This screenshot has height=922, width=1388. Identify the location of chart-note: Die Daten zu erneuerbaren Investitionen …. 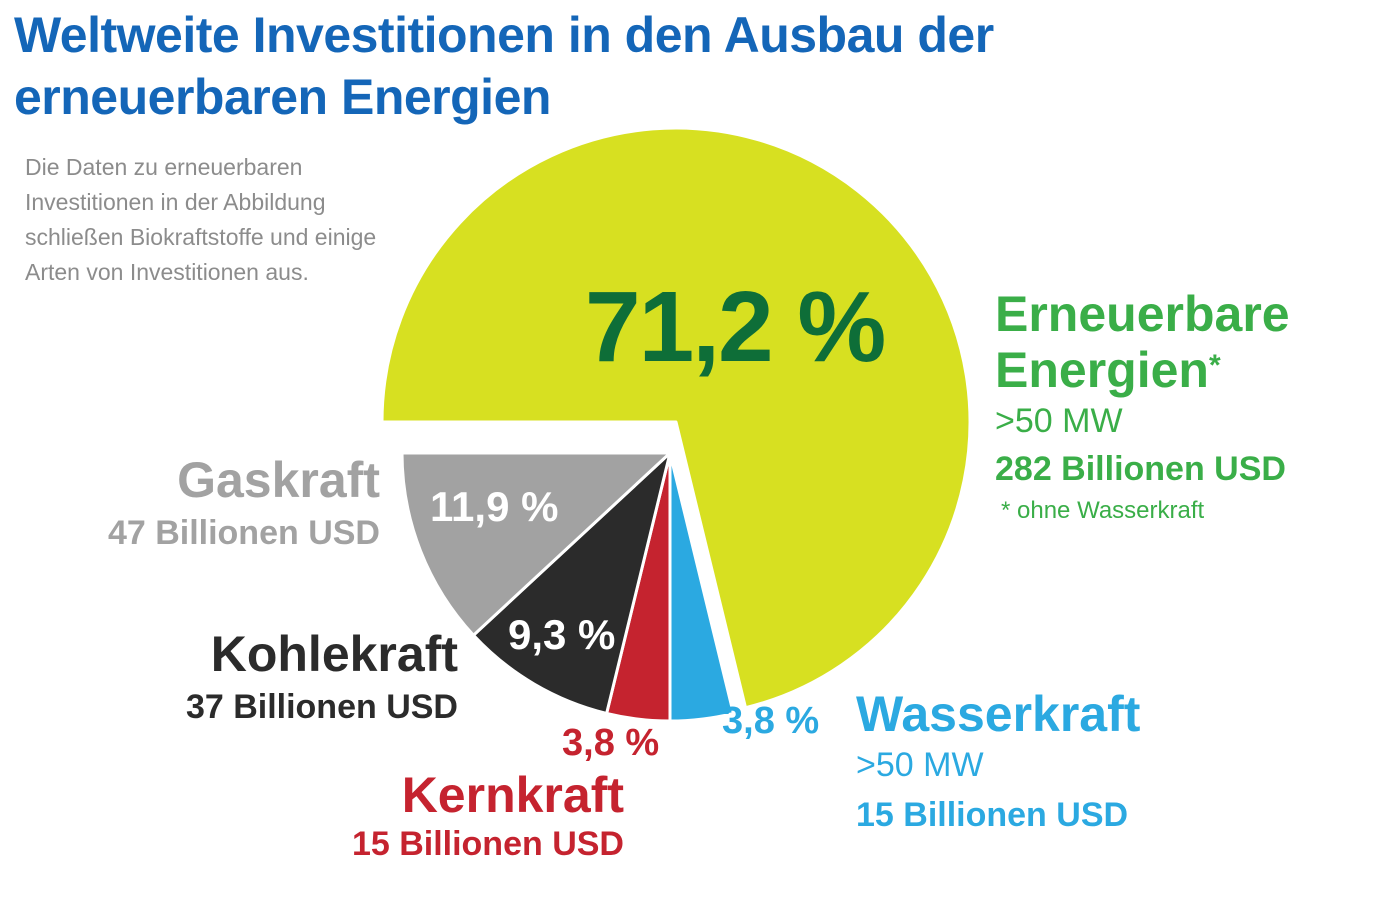
(201, 219).